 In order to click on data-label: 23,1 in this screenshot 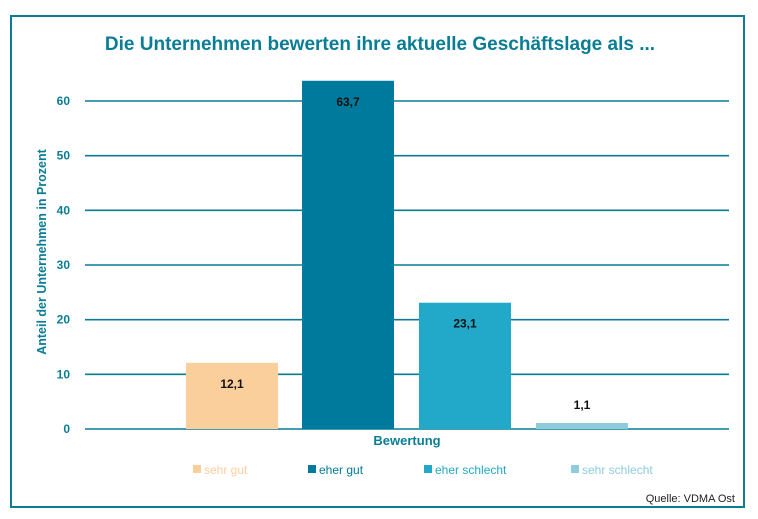, I will do `click(465, 324)`.